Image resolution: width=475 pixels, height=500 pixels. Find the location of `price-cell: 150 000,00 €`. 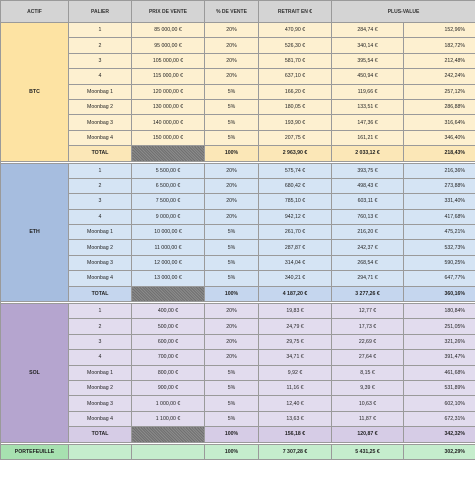

price-cell: 150 000,00 € is located at coordinates (168, 138).